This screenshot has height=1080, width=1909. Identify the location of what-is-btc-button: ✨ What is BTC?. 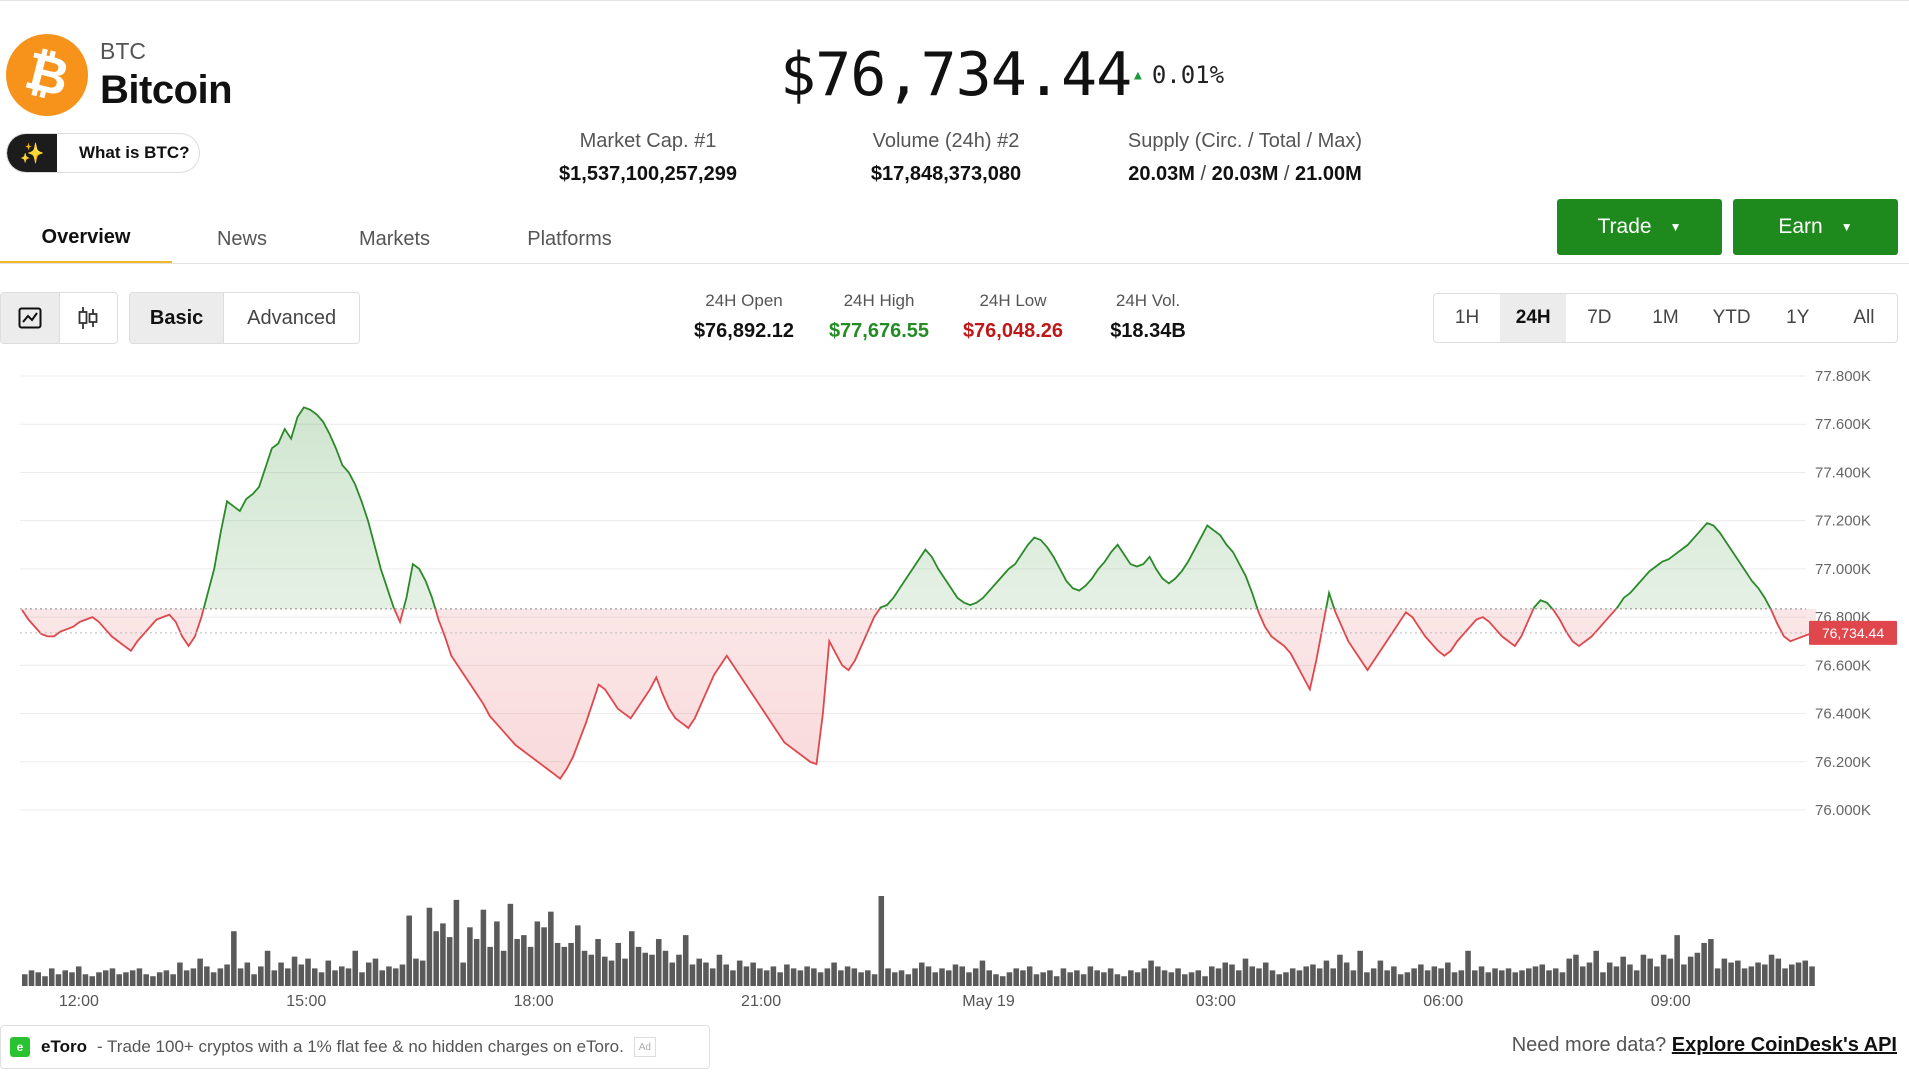
(103, 153).